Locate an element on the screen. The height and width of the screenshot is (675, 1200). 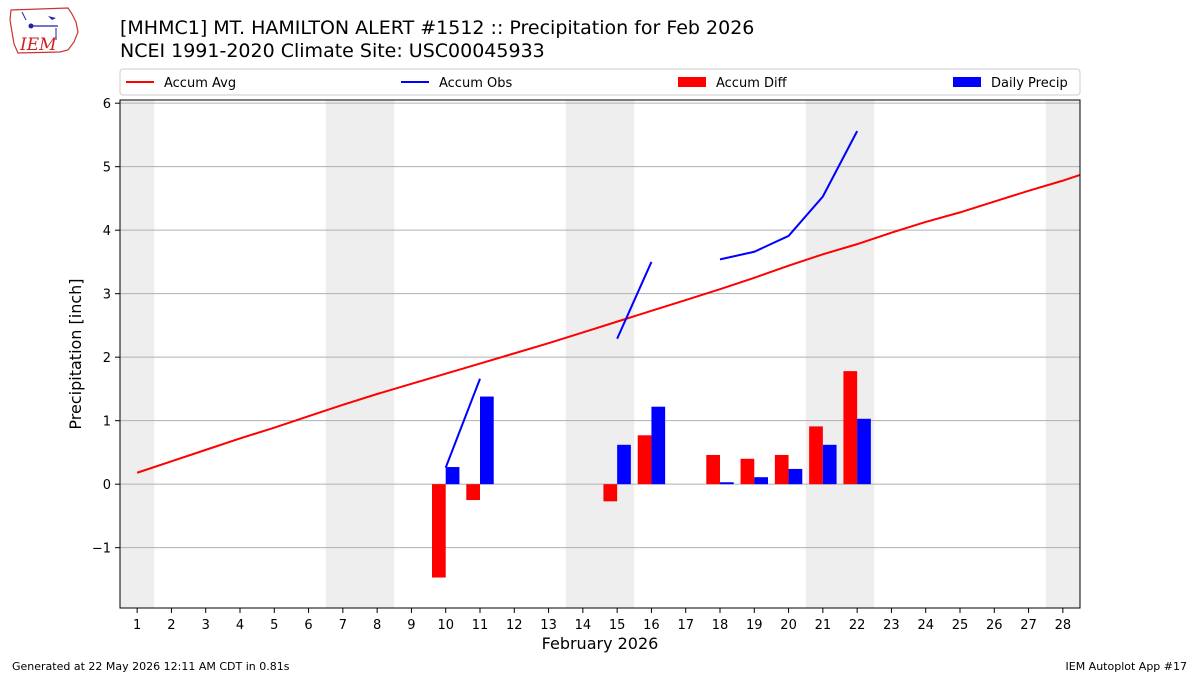
x-tick-label: 28 is located at coordinates (1063, 625).